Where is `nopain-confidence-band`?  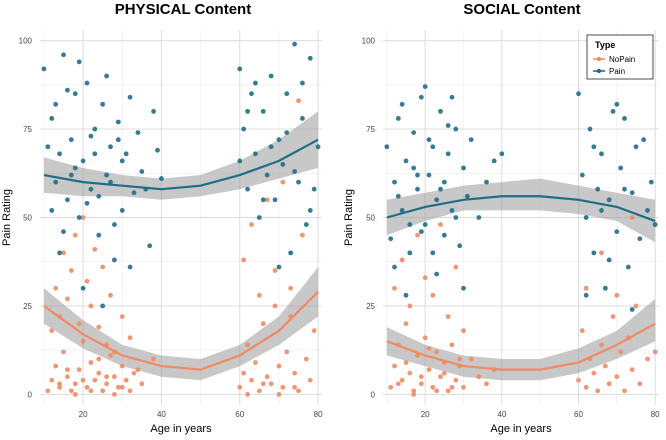 nopain-confidence-band is located at coordinates (521, 339).